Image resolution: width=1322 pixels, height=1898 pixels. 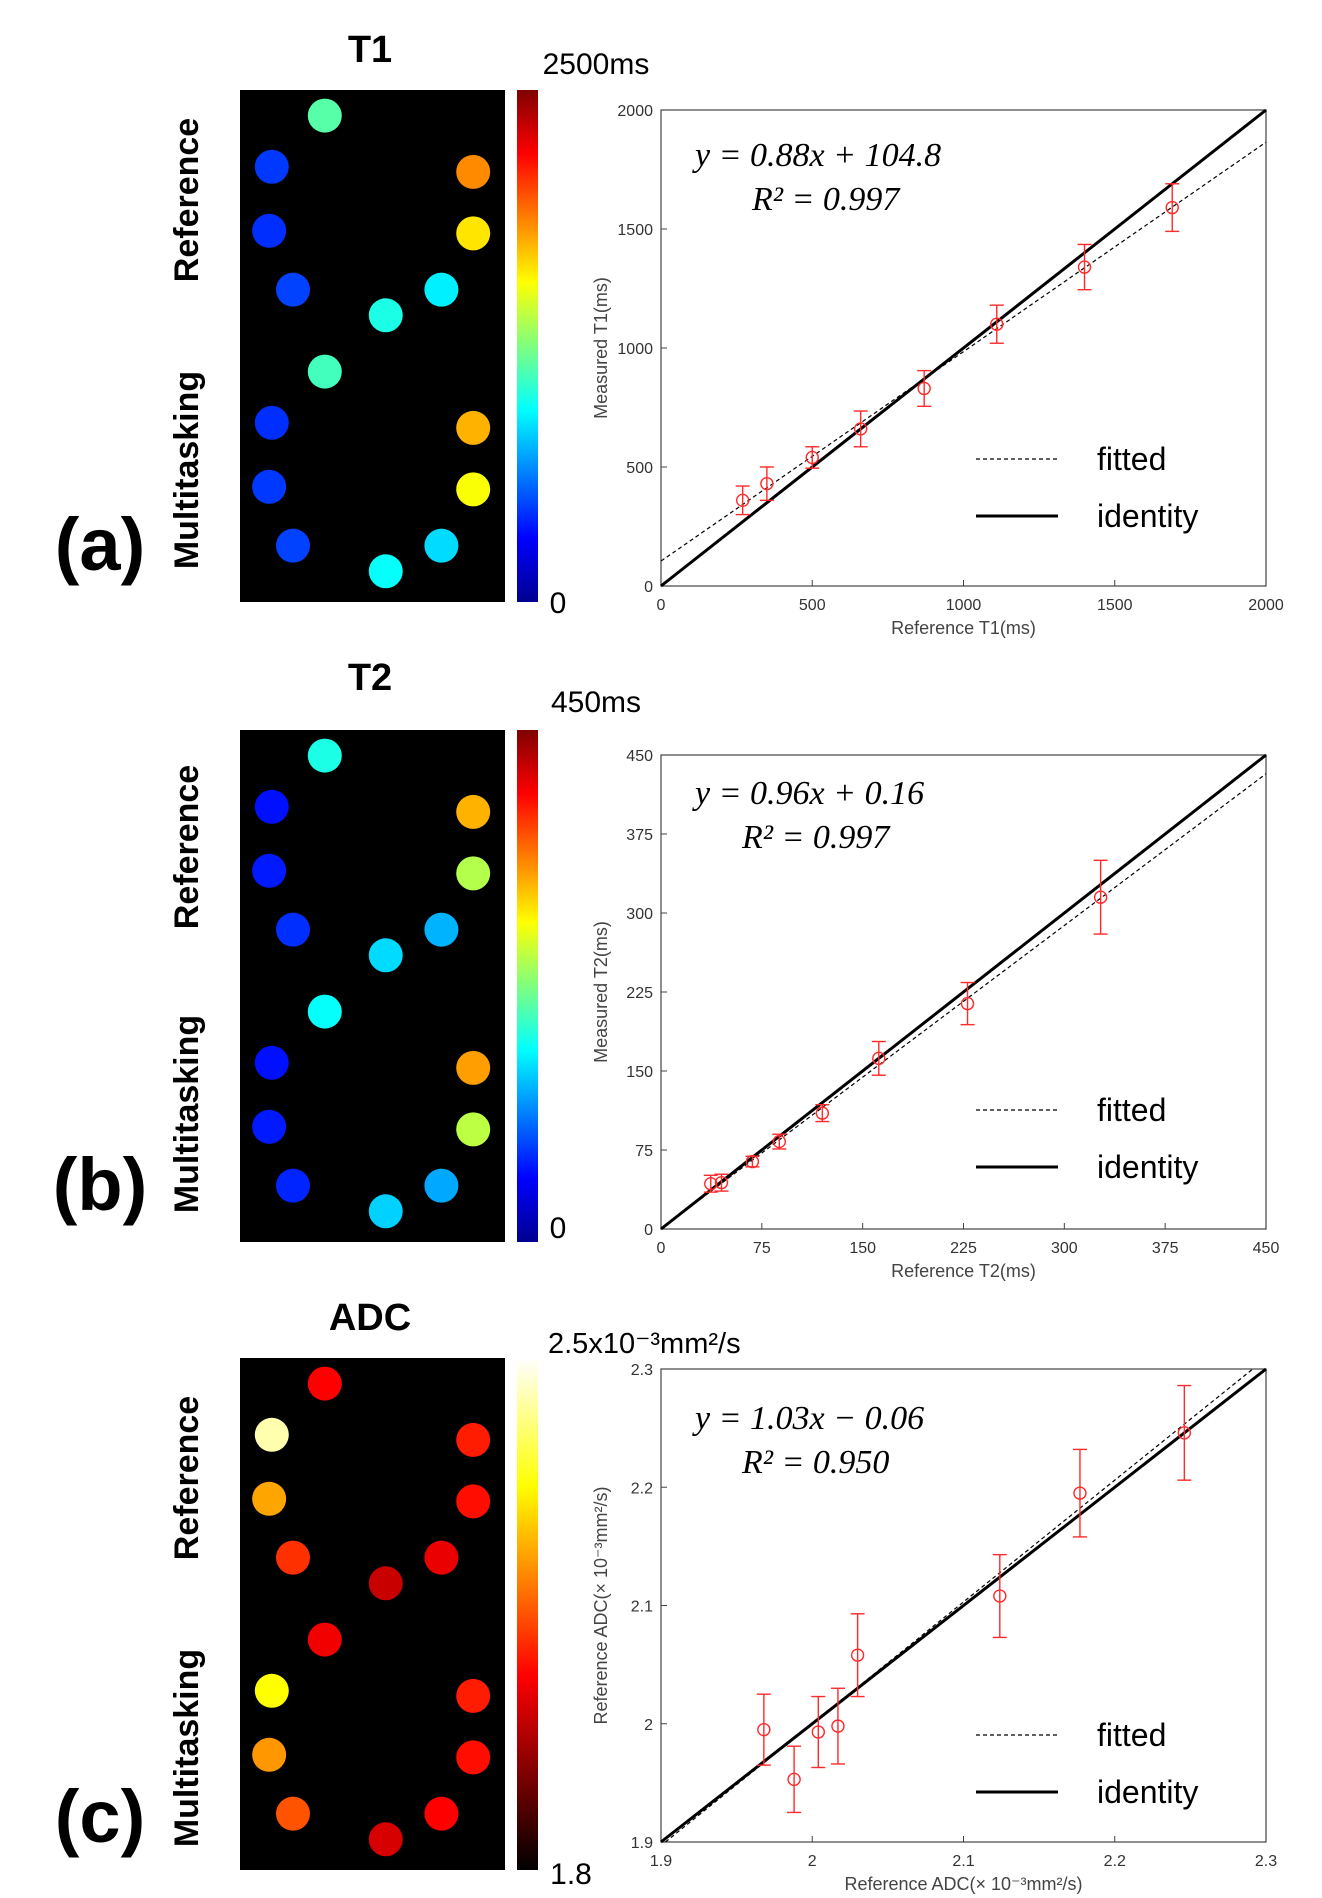 I want to click on x-tick-label: 75, so click(x=762, y=1248).